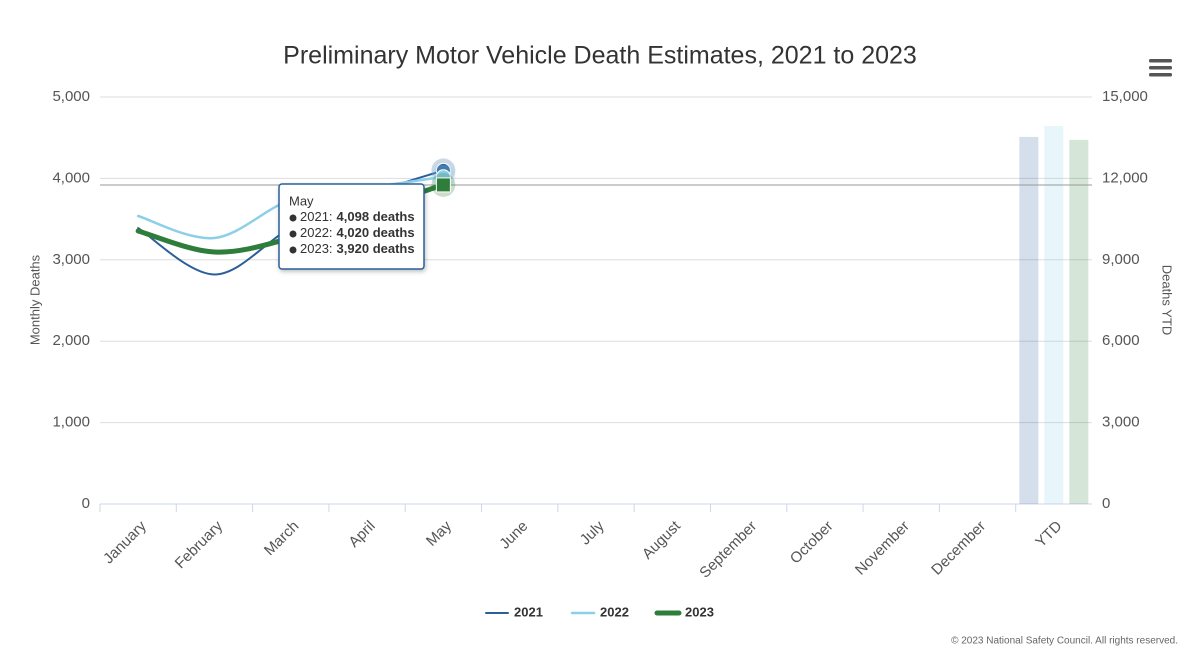  I want to click on legend-label: 2023, so click(699, 611).